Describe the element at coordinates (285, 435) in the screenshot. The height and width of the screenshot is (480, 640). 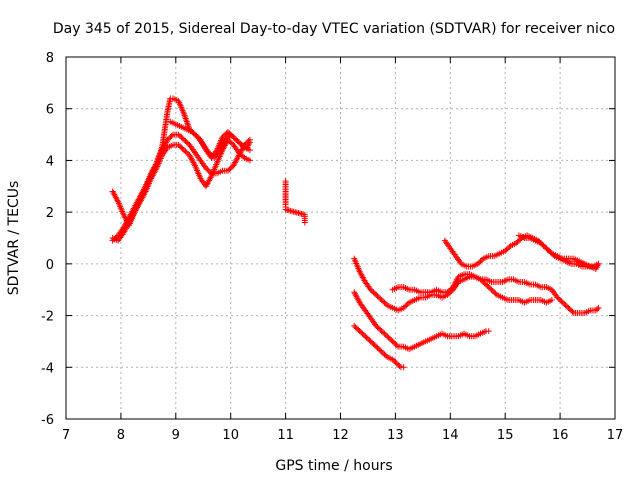
I see `x-tick-label: 11` at that location.